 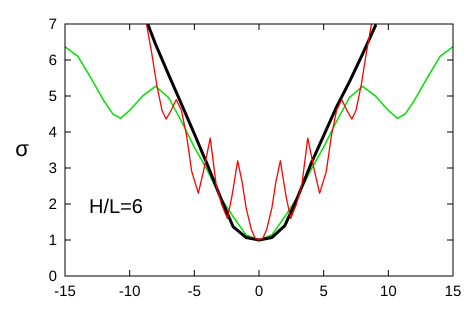 I want to click on y-tick-label: 7, so click(x=52, y=24).